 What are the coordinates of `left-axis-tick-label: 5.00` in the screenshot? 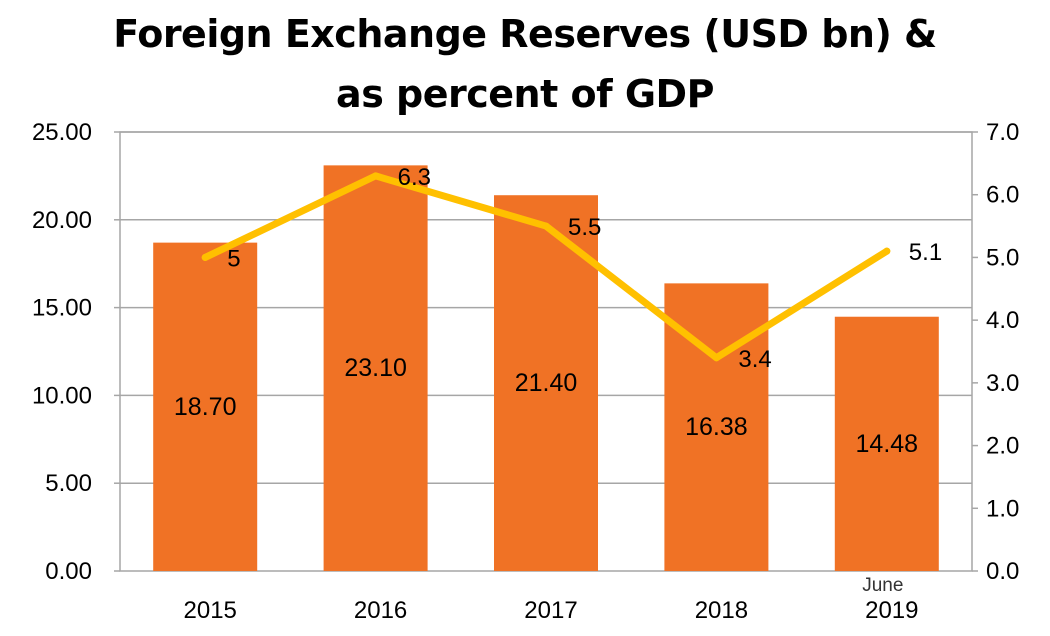 It's located at (68, 483).